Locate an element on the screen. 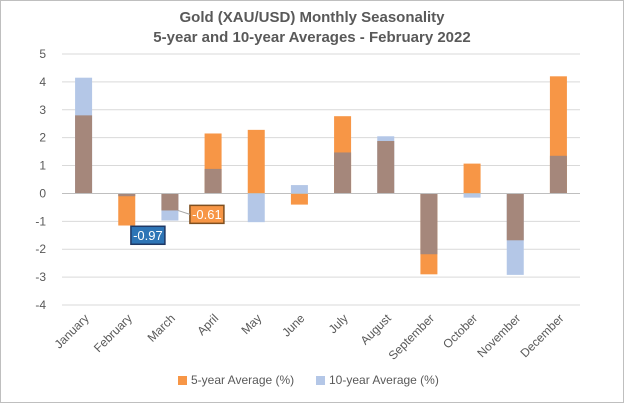 This screenshot has width=624, height=403. bar-overlap-november is located at coordinates (515, 217).